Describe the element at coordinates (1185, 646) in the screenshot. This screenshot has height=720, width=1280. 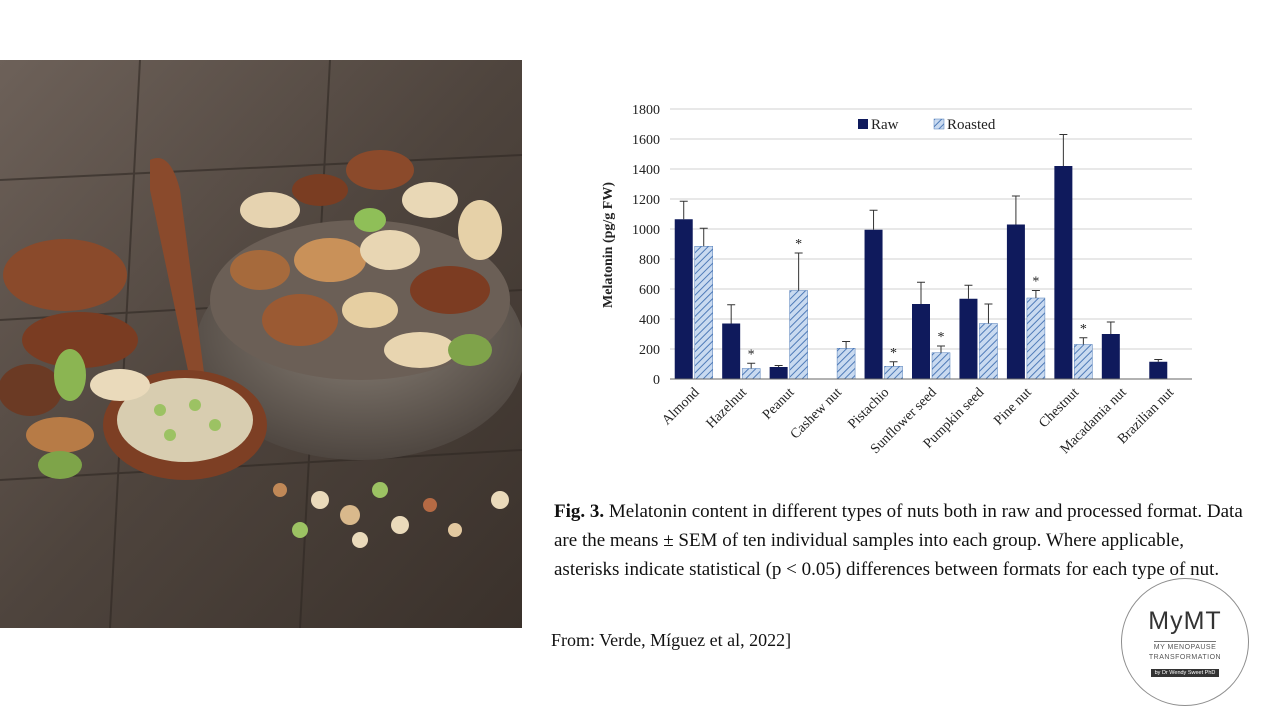
I see `logo-line1: MY MENOPAUSE` at that location.